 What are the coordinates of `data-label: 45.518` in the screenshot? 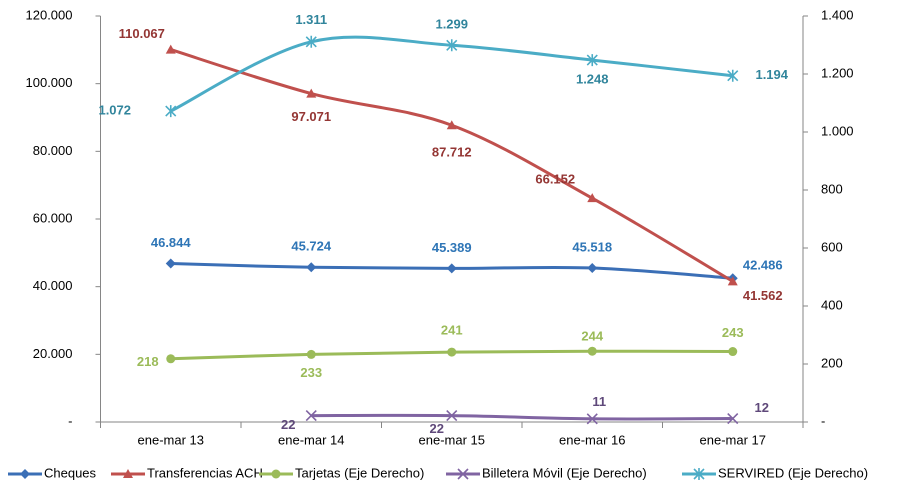 It's located at (592, 246).